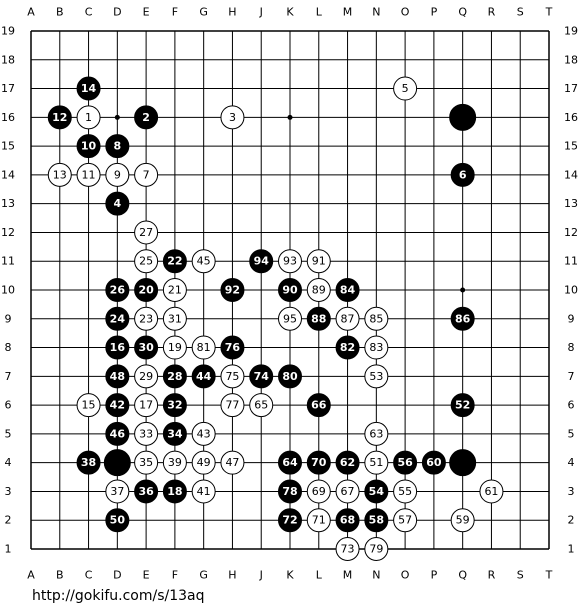 The height and width of the screenshot is (610, 580). What do you see at coordinates (434, 575) in the screenshot?
I see `column-label: P` at bounding box center [434, 575].